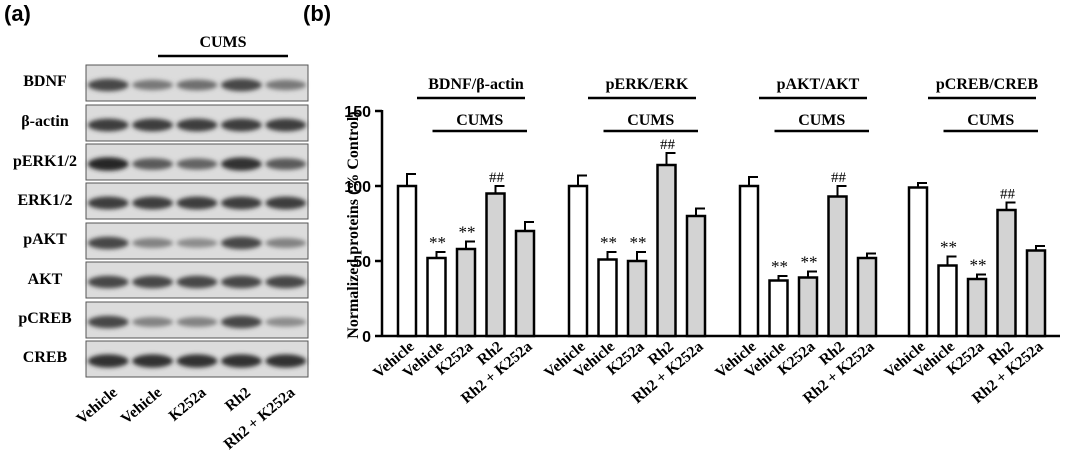 This screenshot has height=466, width=1067. I want to click on blot-label-akt: AKT, so click(45, 279).